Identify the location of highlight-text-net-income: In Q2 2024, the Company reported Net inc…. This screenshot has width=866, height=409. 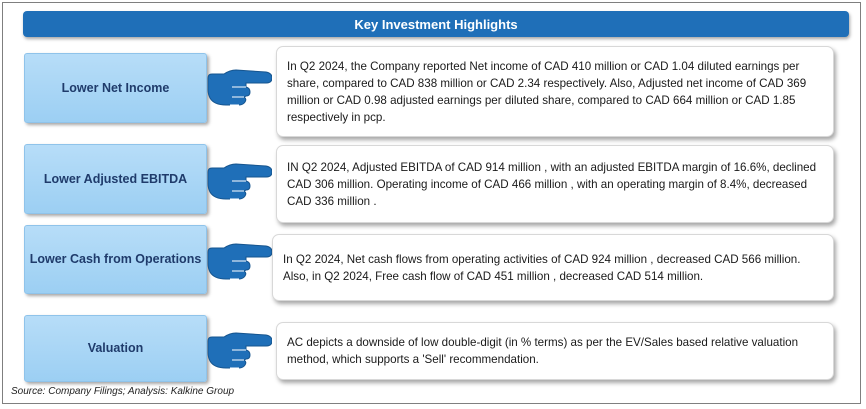
(555, 91).